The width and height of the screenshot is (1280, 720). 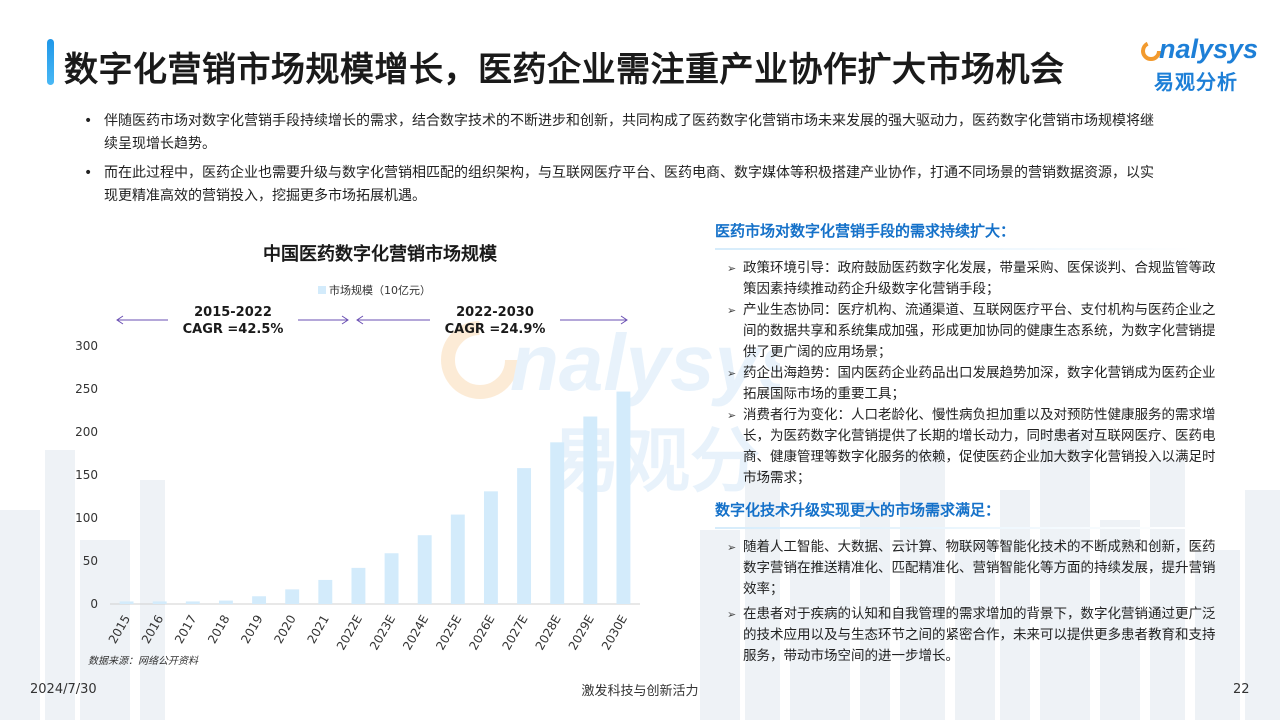 I want to click on logo-swoosh-icon, so click(x=1151, y=51).